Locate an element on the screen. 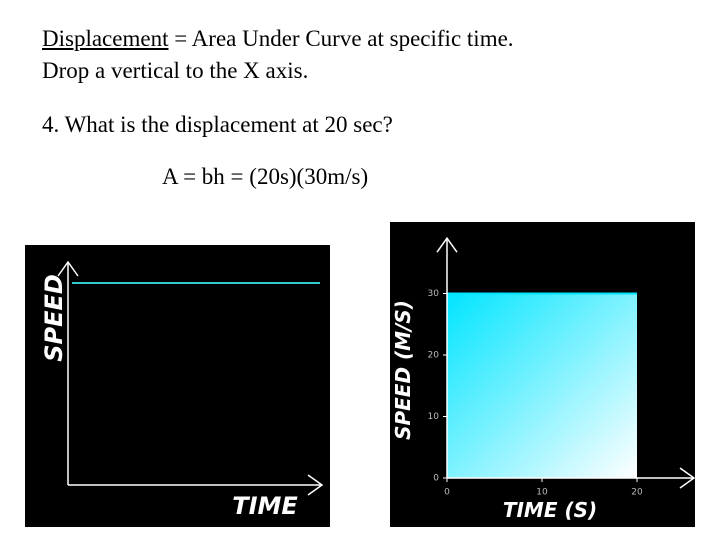 This screenshot has width=720, height=540. x-axis-label: TIME (S) is located at coordinates (550, 510).